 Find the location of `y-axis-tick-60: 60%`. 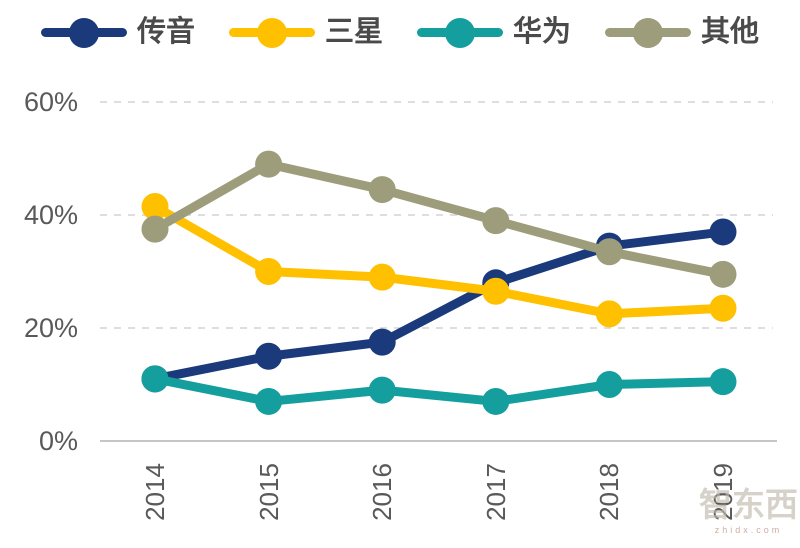

y-axis-tick-60: 60% is located at coordinates (50, 102).